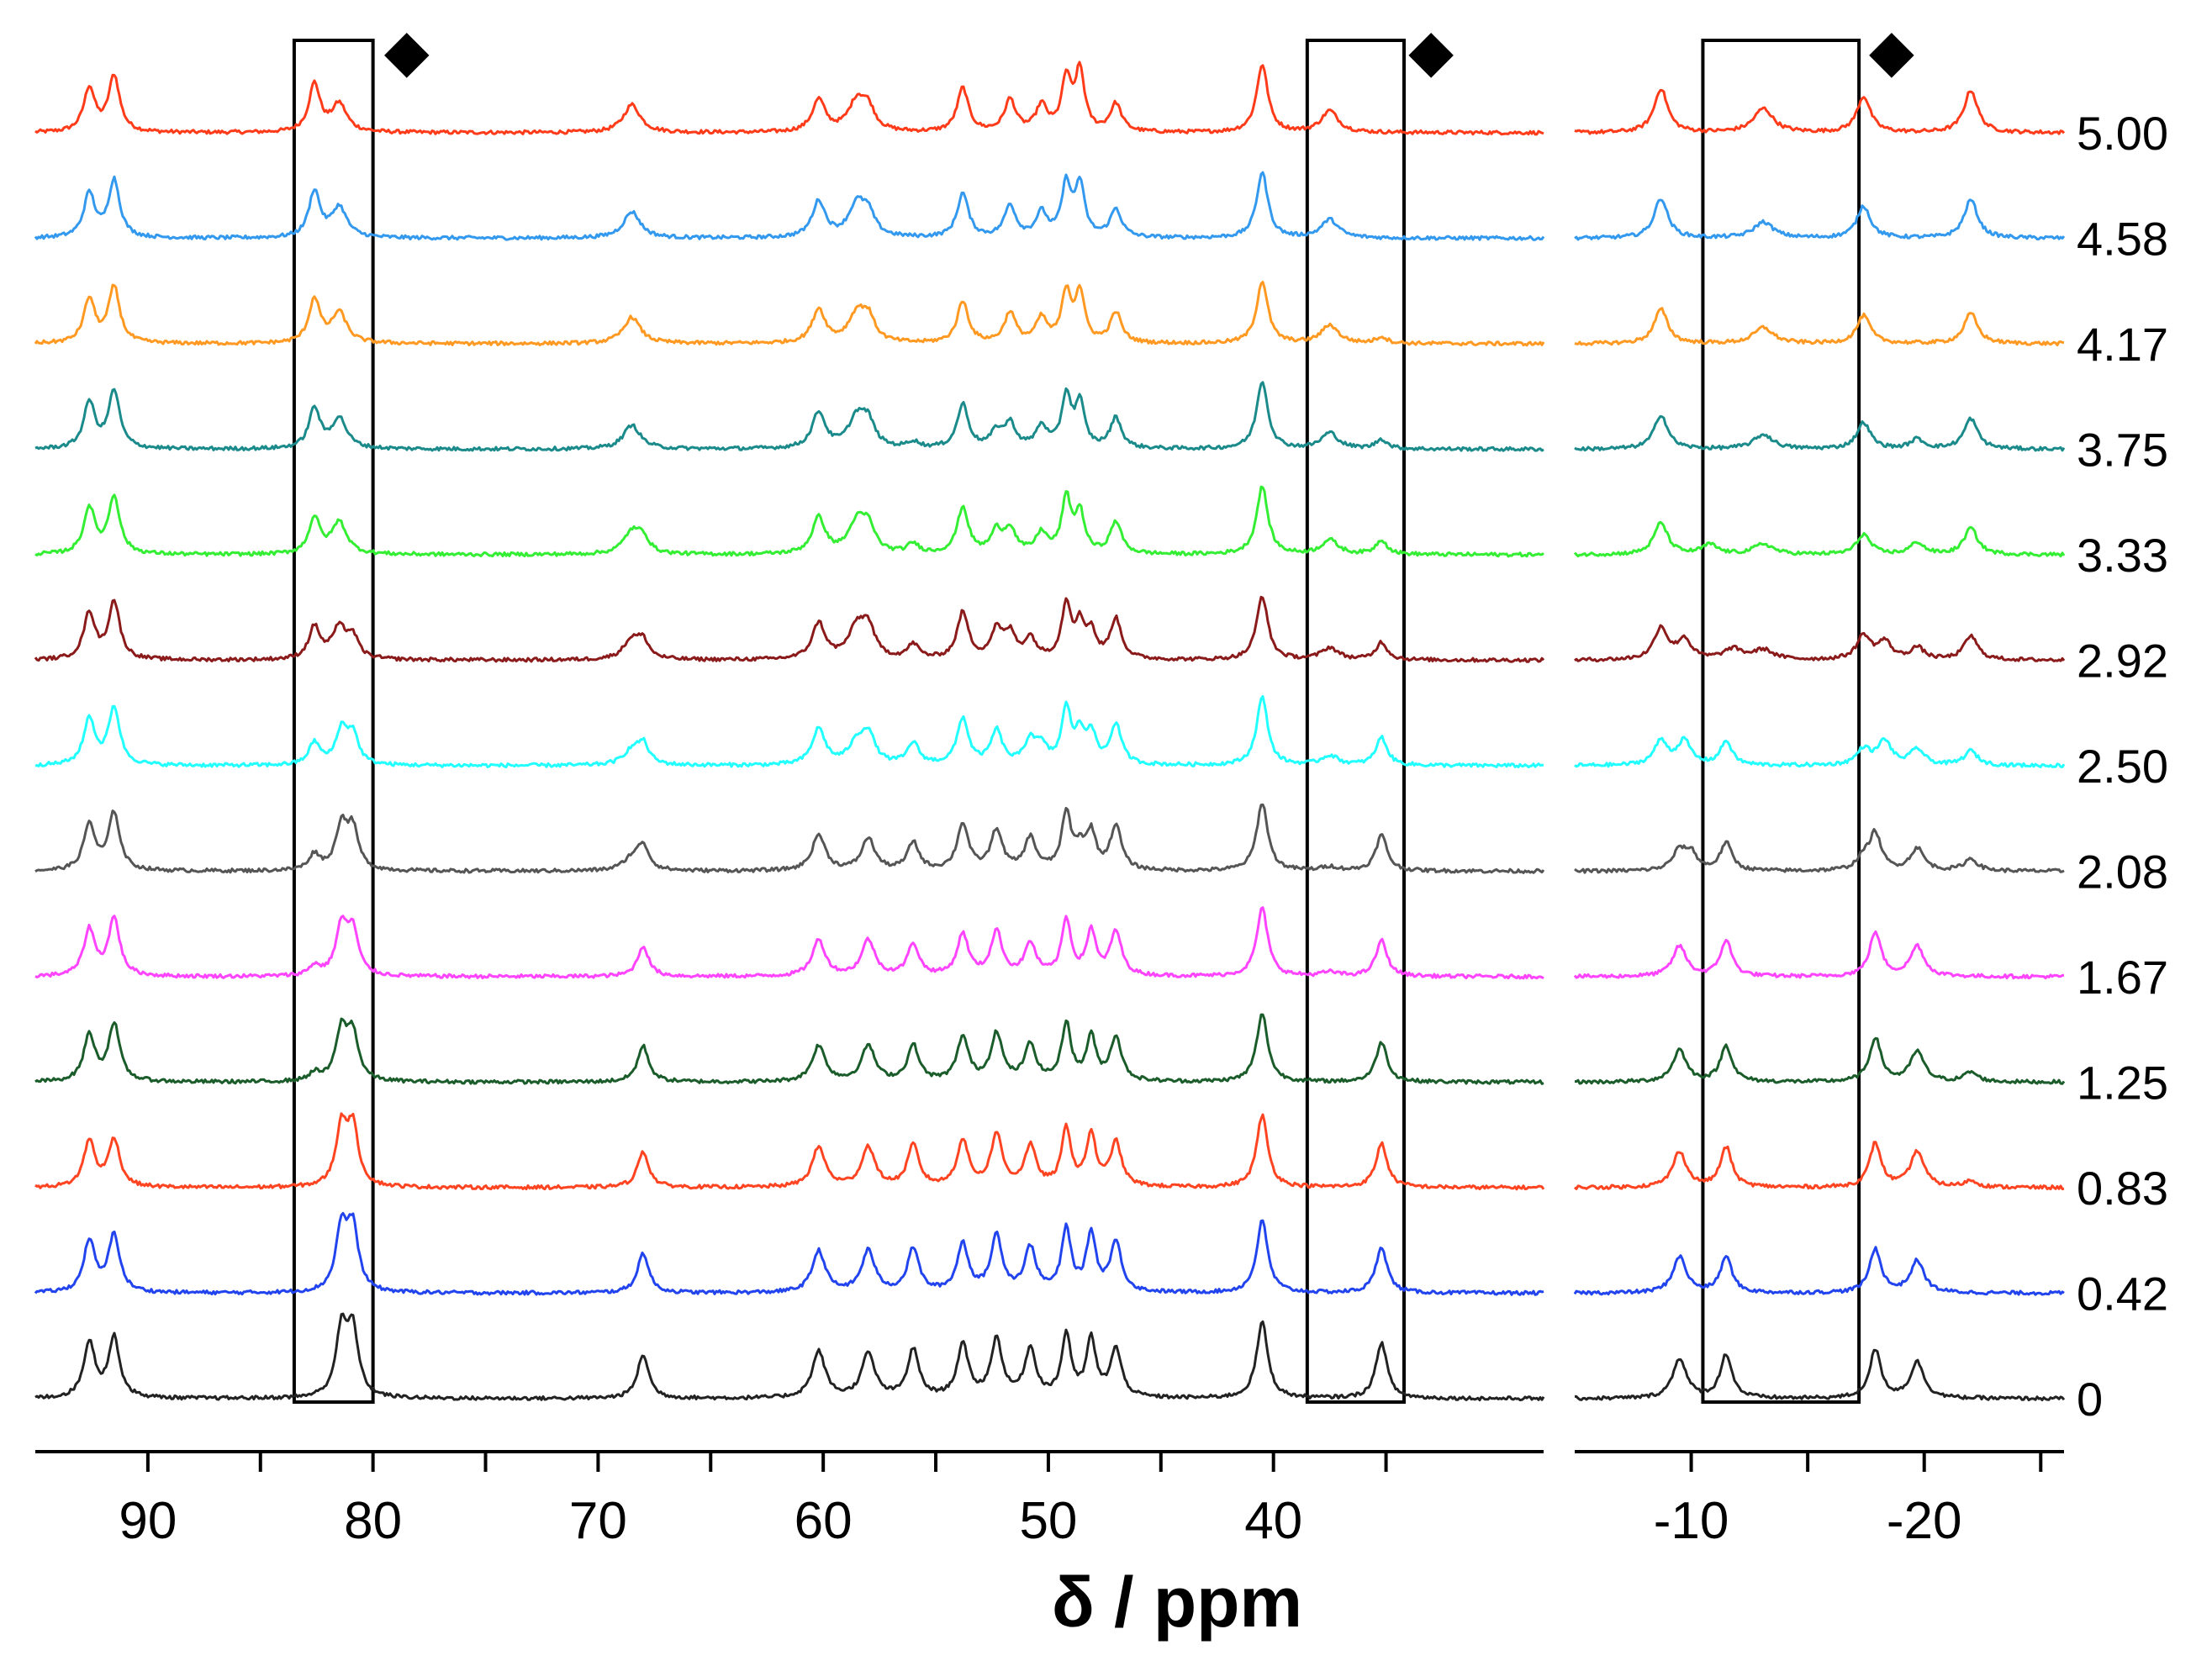 This screenshot has height=1666, width=2212. Describe the element at coordinates (1691, 1521) in the screenshot. I see `tick-label: -10` at that location.